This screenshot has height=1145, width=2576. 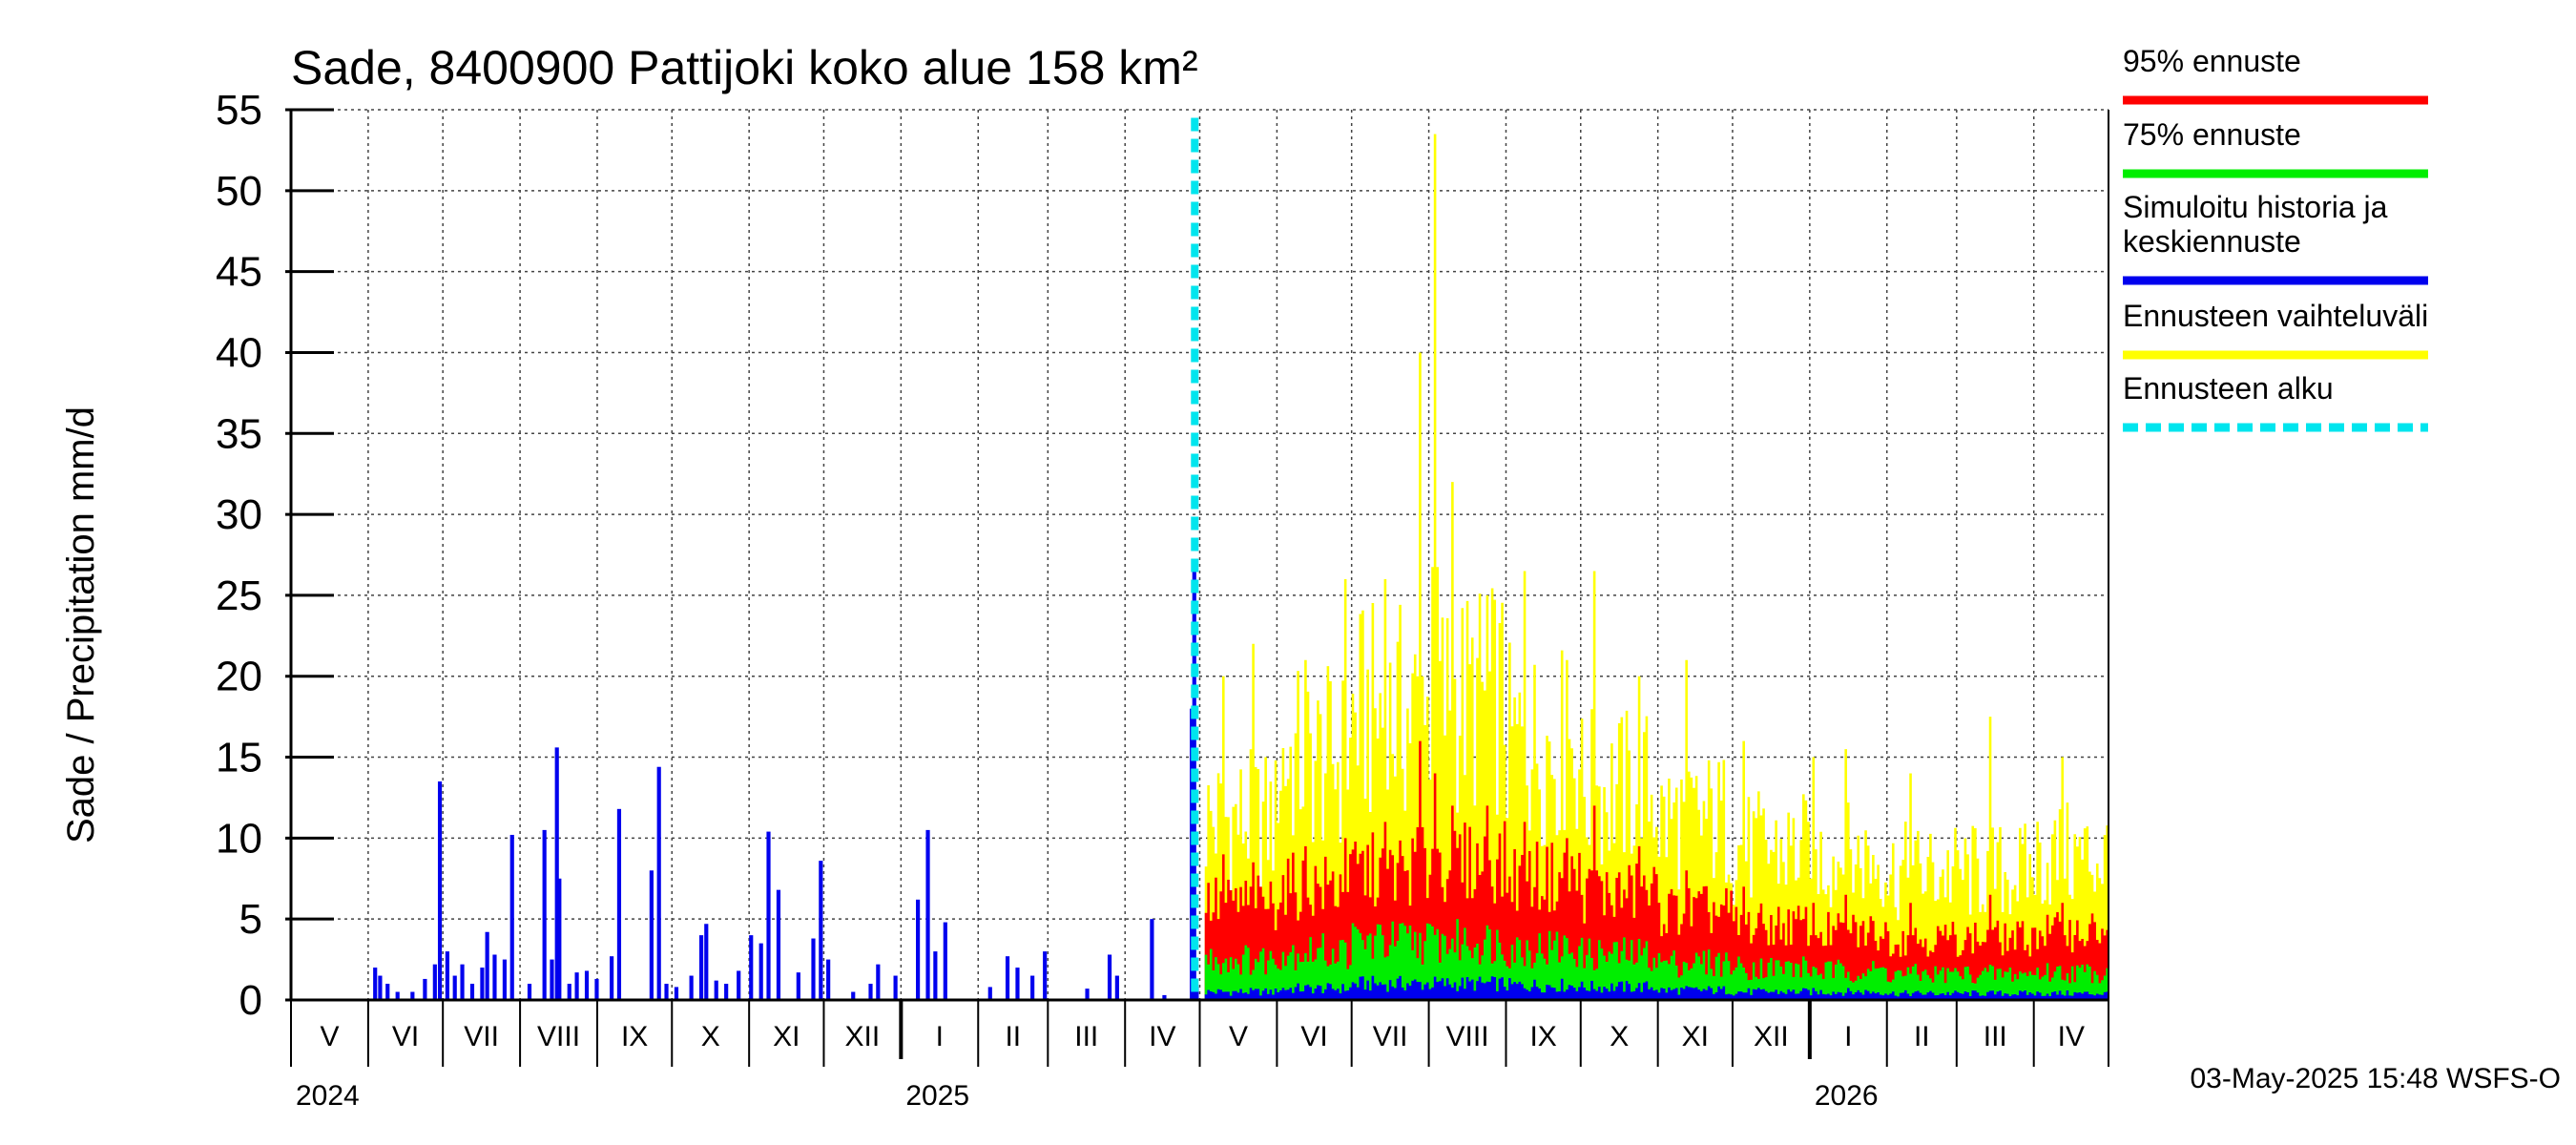 What do you see at coordinates (1656, 959) in the screenshot?
I see `forecast-p75-band` at bounding box center [1656, 959].